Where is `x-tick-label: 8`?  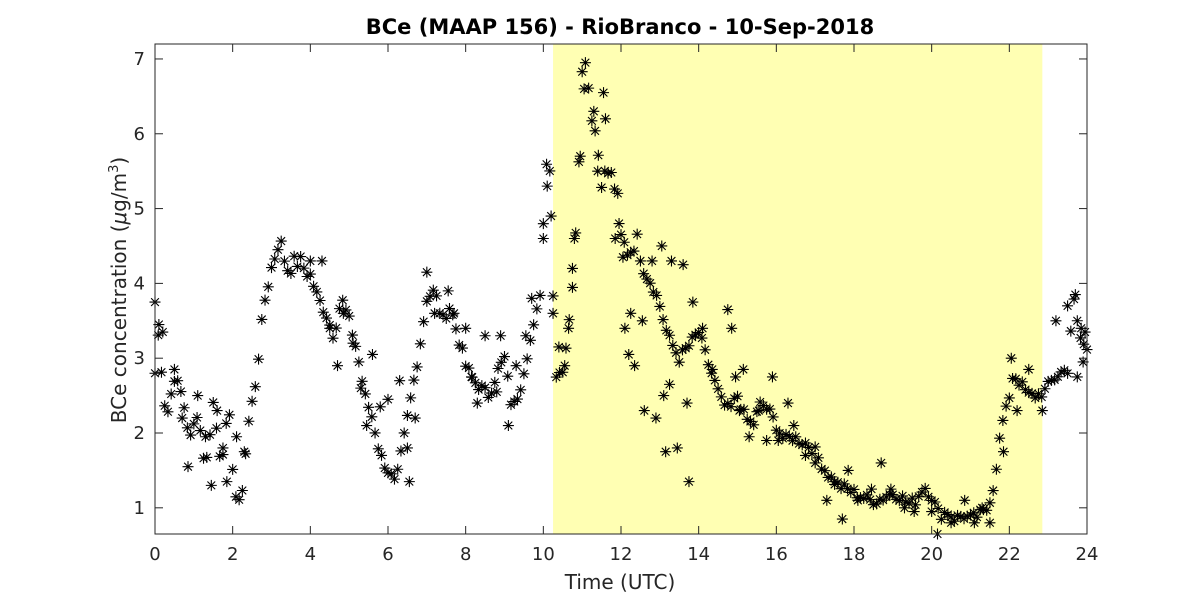 x-tick-label: 8 is located at coordinates (465, 554).